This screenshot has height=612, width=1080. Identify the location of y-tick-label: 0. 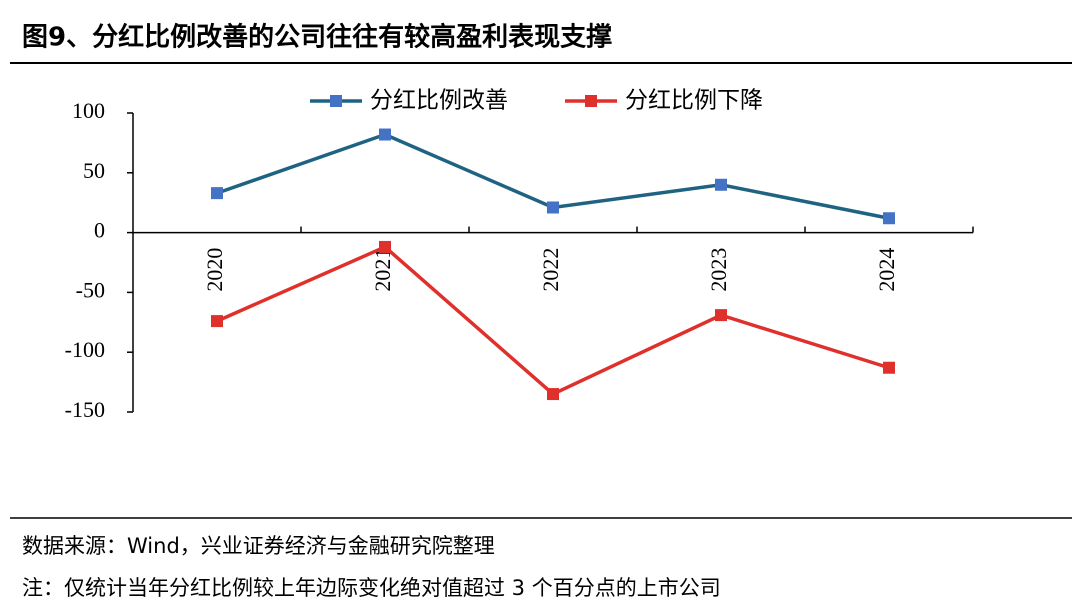
(99, 230).